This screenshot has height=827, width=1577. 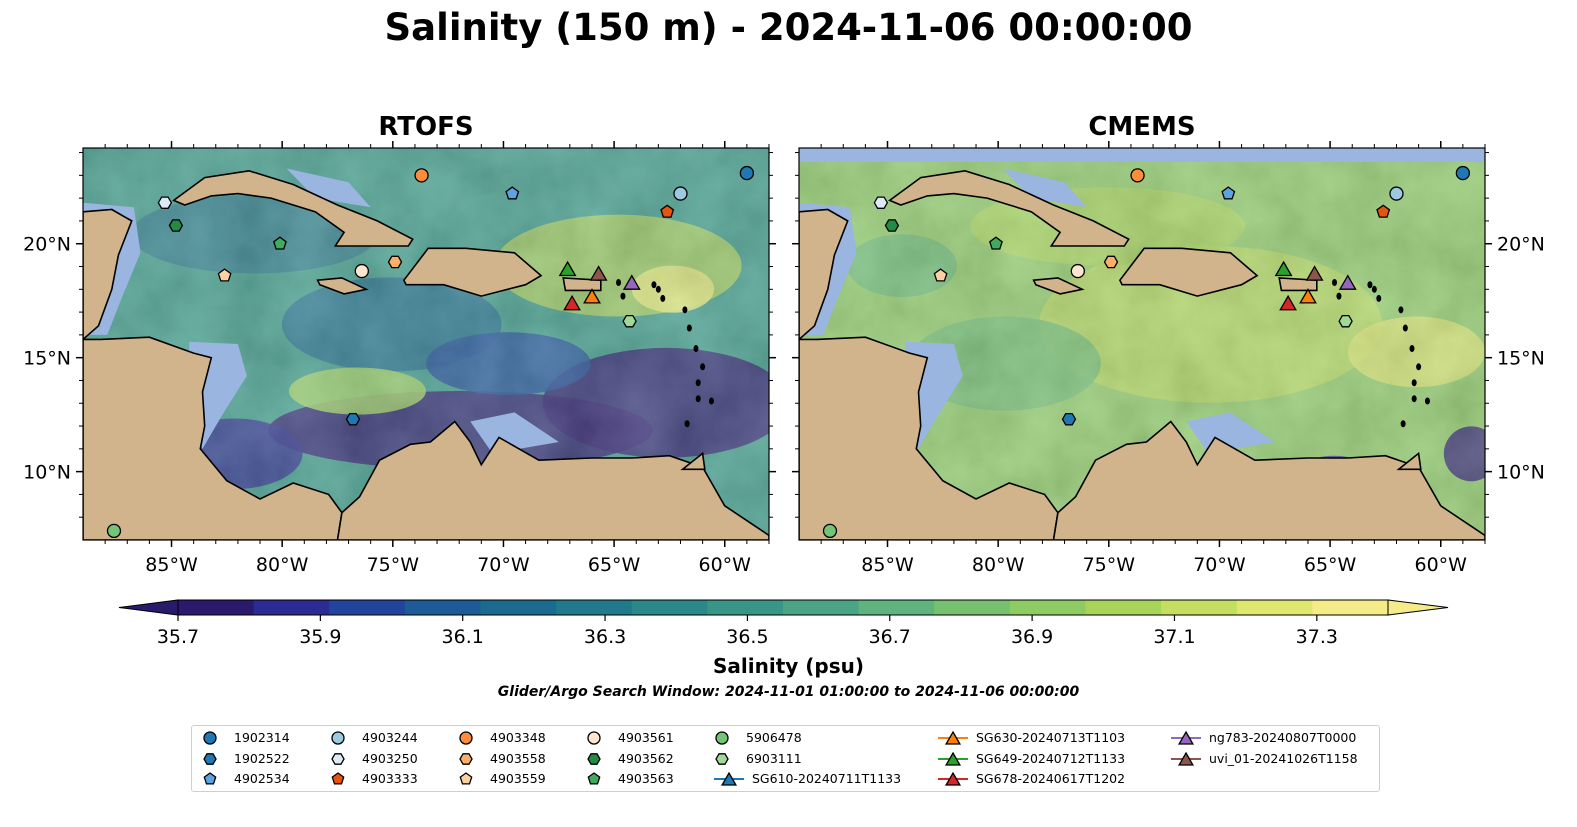 What do you see at coordinates (1051, 758) in the screenshot?
I see `legend-label: SG649-20240712T1133` at bounding box center [1051, 758].